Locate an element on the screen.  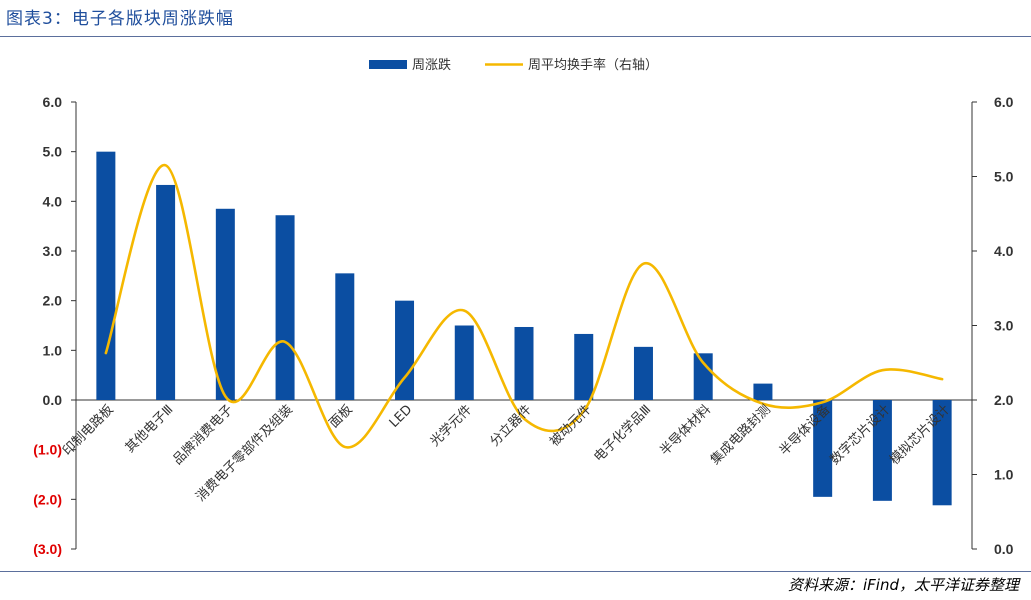
left-axis-tick-label: 2.0 is located at coordinates (53, 301).